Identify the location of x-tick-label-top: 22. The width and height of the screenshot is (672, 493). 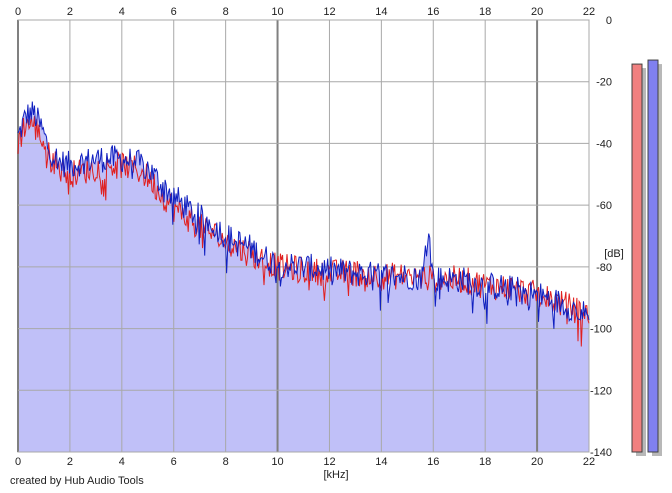
(589, 12).